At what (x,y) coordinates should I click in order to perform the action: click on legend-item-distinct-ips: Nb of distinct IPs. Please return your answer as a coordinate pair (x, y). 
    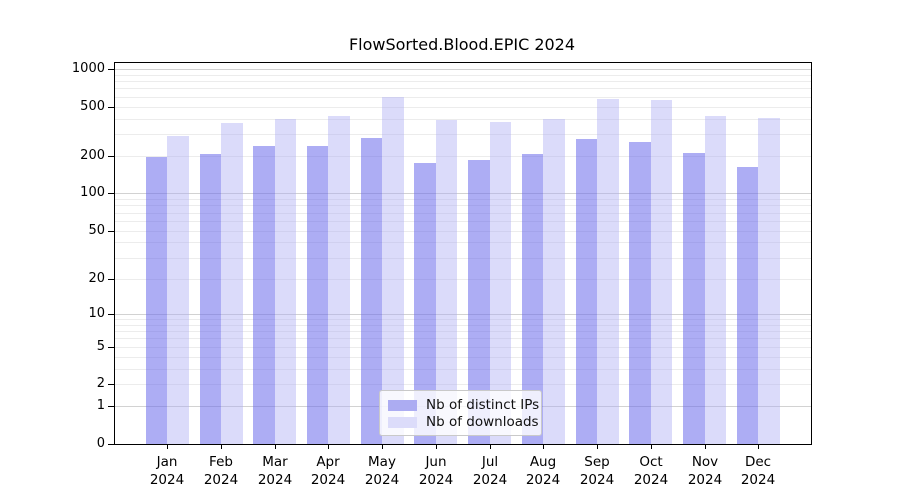
    Looking at the image, I should click on (463, 405).